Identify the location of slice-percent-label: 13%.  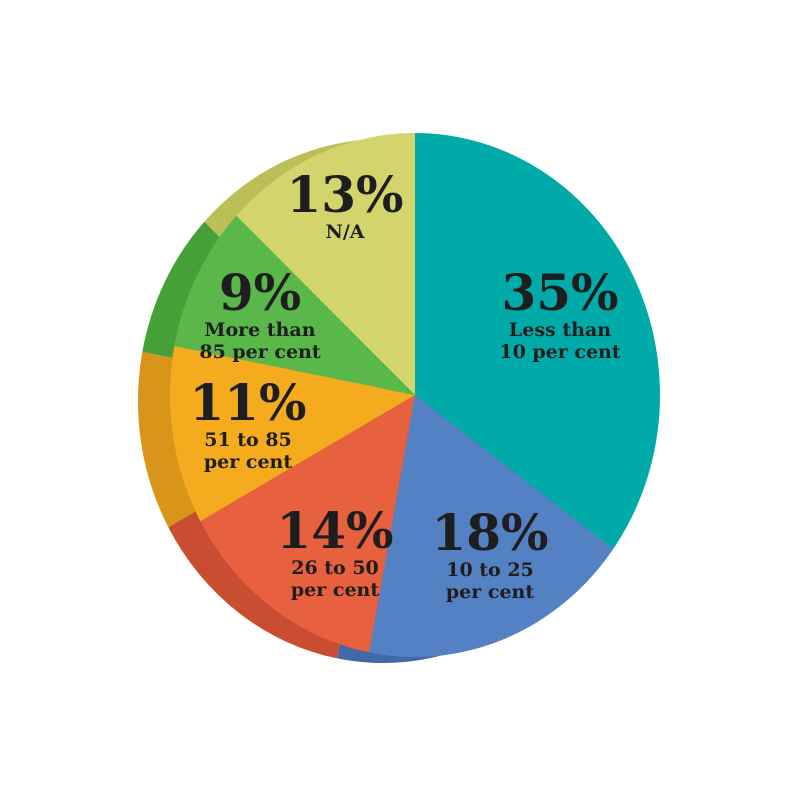
(344, 194).